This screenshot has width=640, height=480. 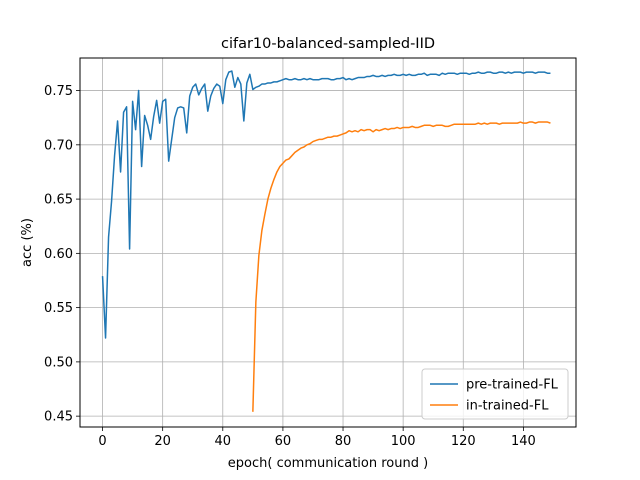 I want to click on legend-box, so click(x=495, y=394).